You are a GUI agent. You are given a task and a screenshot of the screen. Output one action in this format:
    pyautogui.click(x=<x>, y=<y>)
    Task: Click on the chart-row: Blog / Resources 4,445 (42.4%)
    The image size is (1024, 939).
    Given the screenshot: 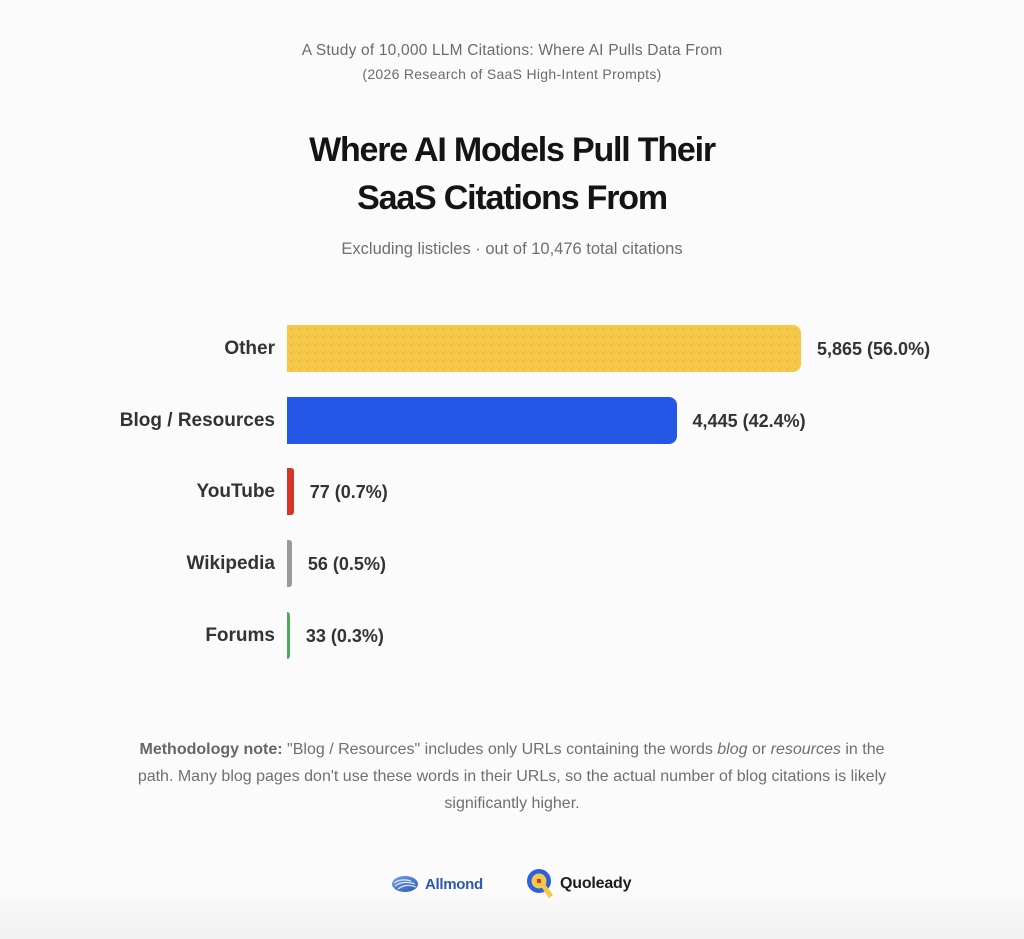 What is the action you would take?
    pyautogui.click(x=512, y=420)
    